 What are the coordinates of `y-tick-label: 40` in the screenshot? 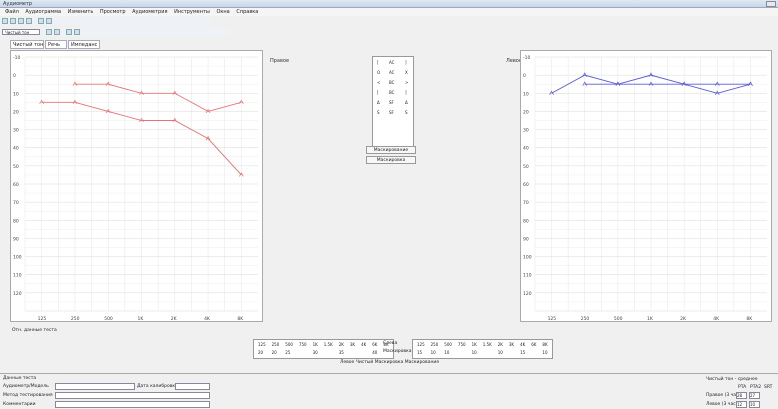 It's located at (526, 149).